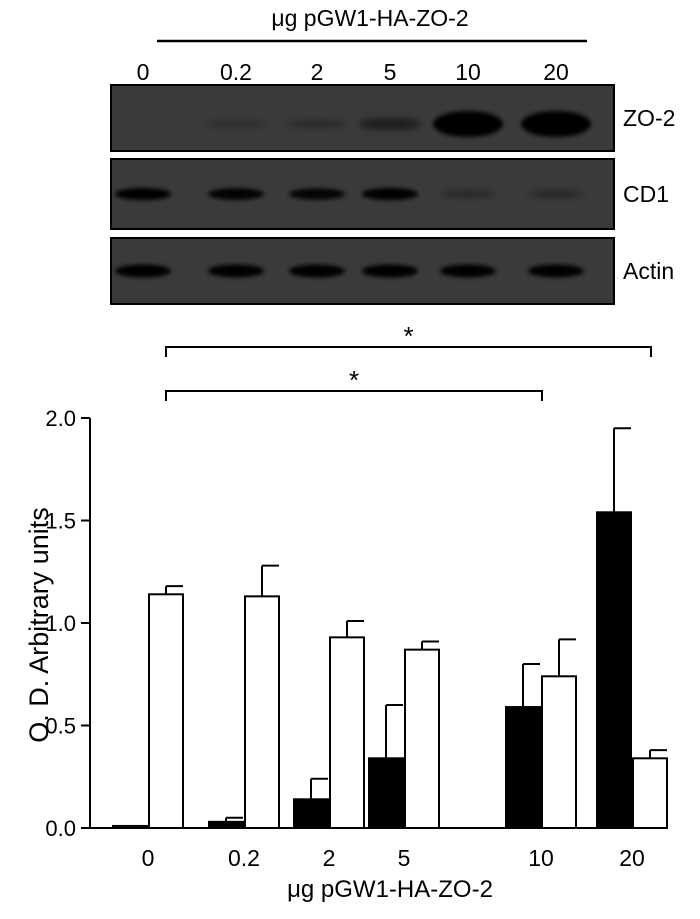 This screenshot has width=700, height=919. Describe the element at coordinates (148, 858) in the screenshot. I see `x-tick-label: 0` at that location.